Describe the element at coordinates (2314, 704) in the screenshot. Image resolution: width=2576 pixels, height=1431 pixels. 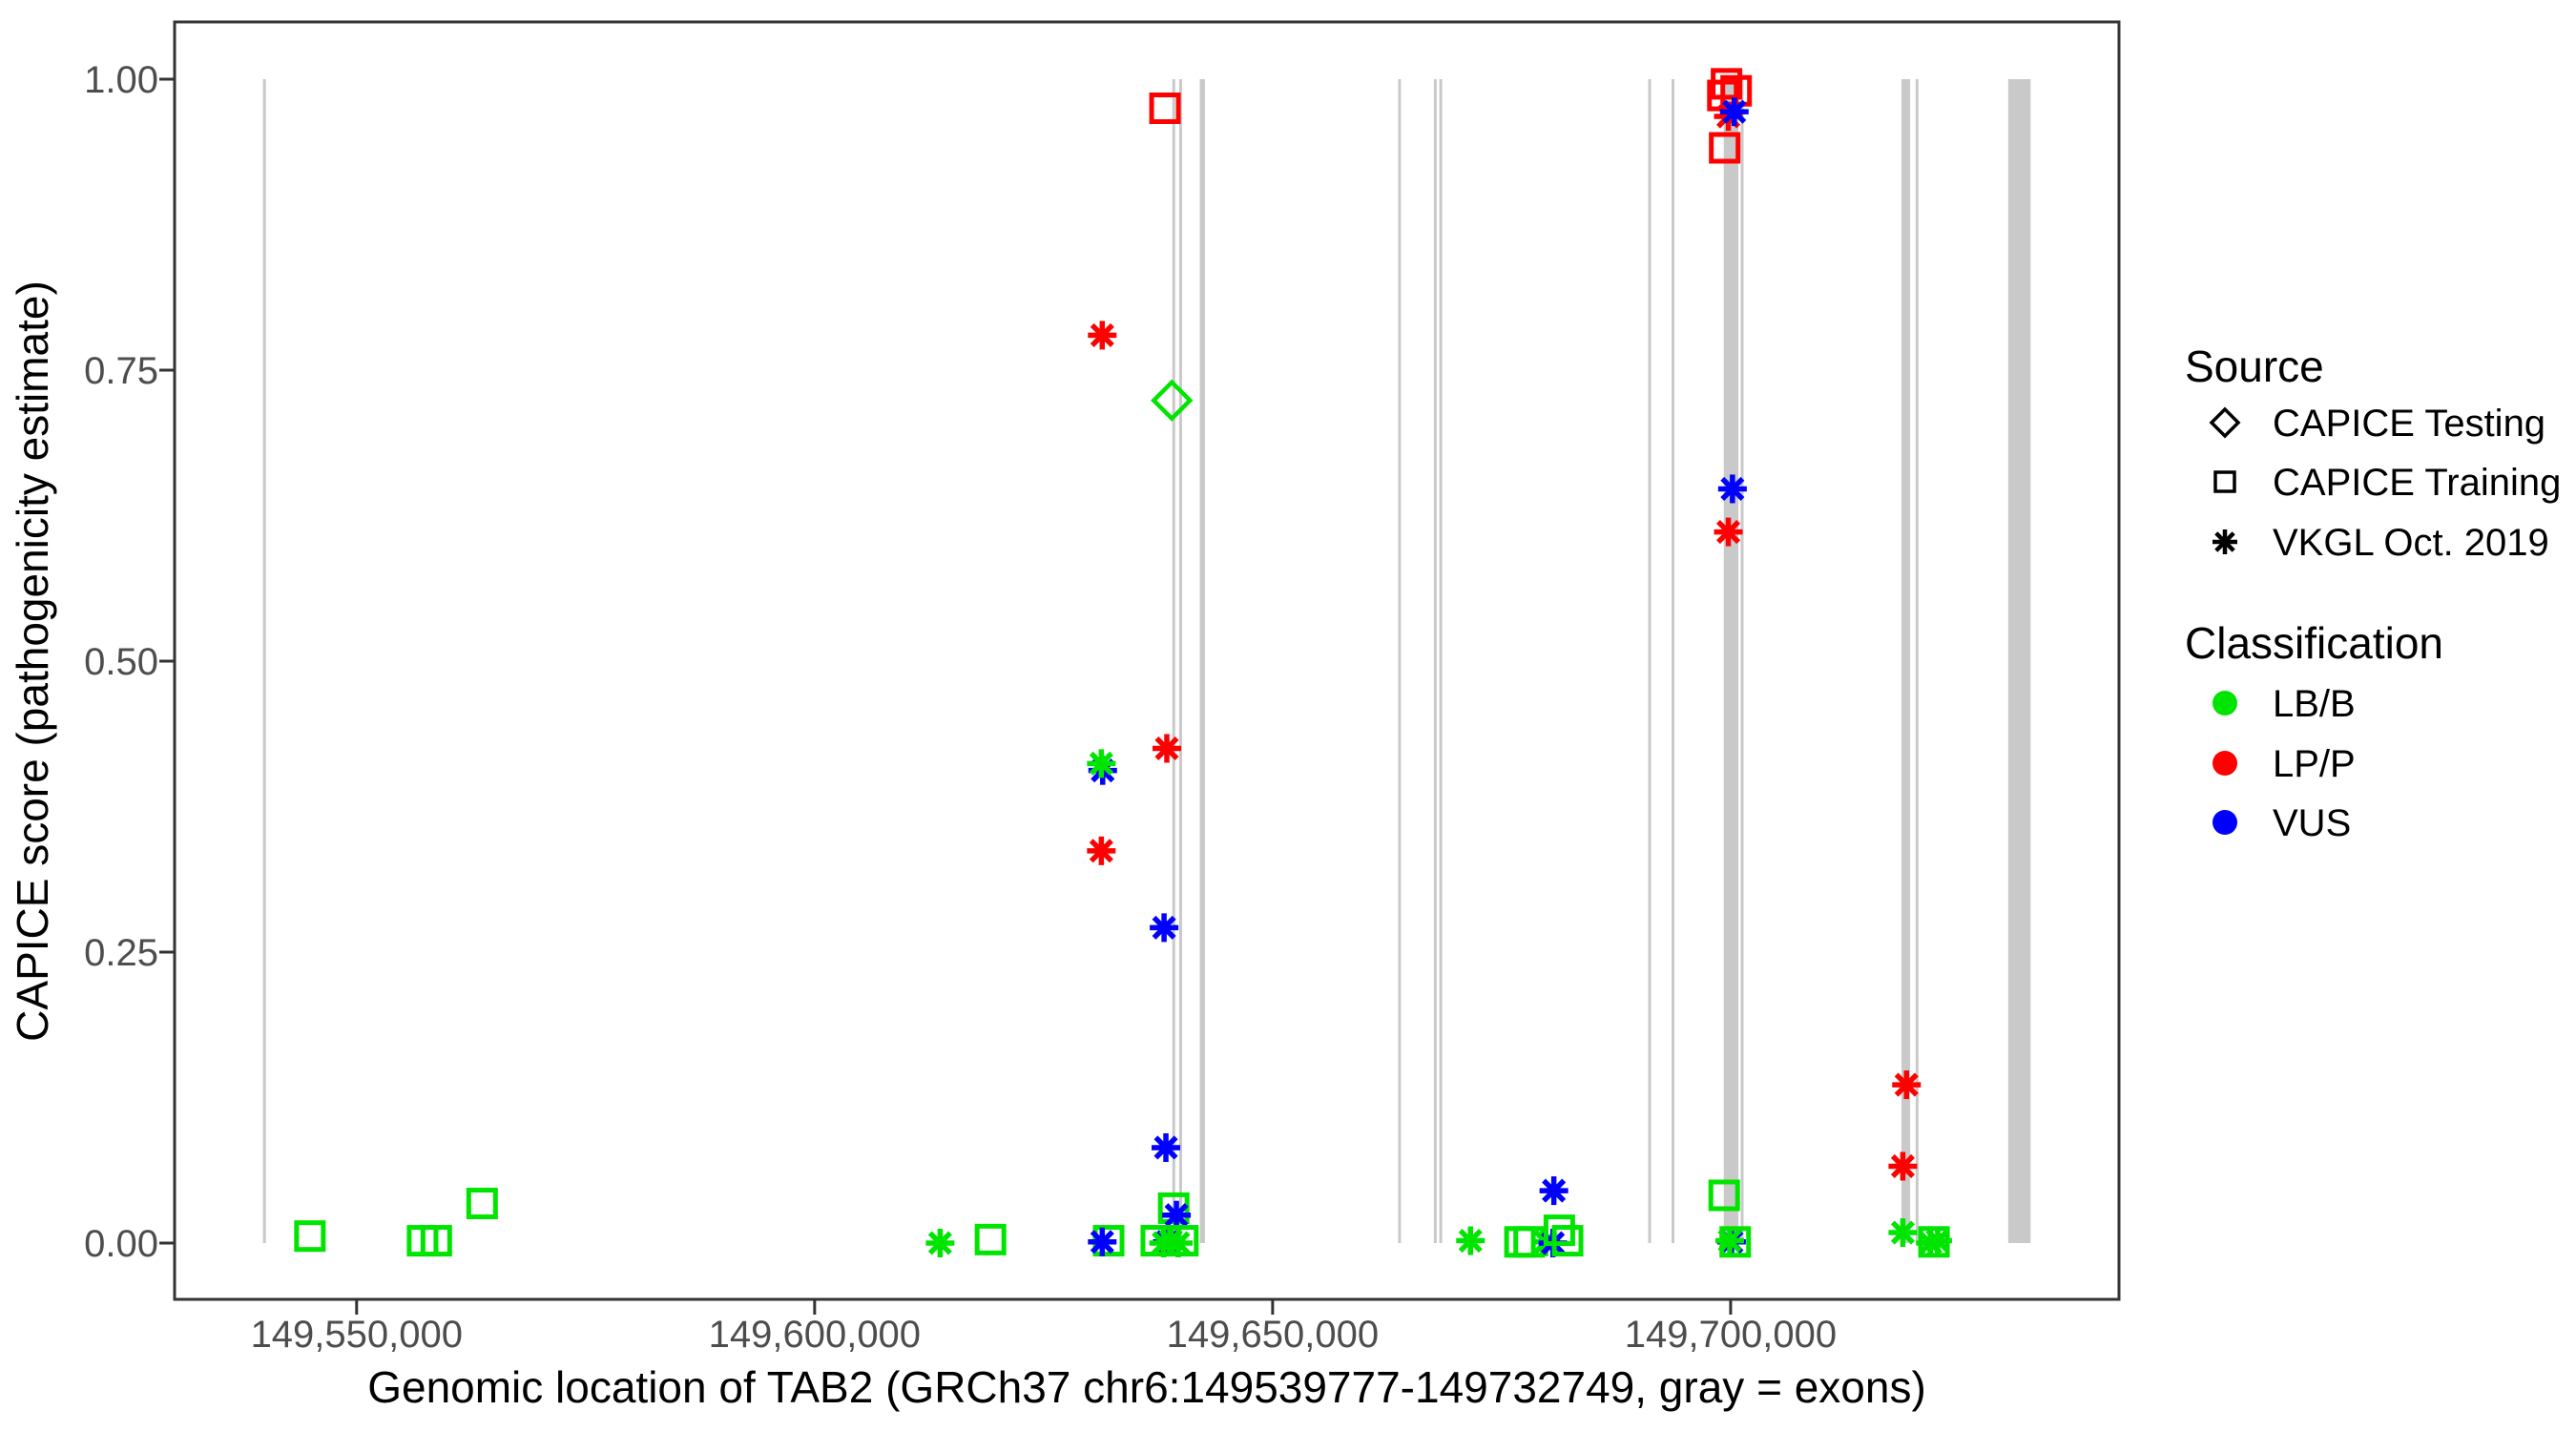
I see `legend-item-lbb: LB/B` at that location.